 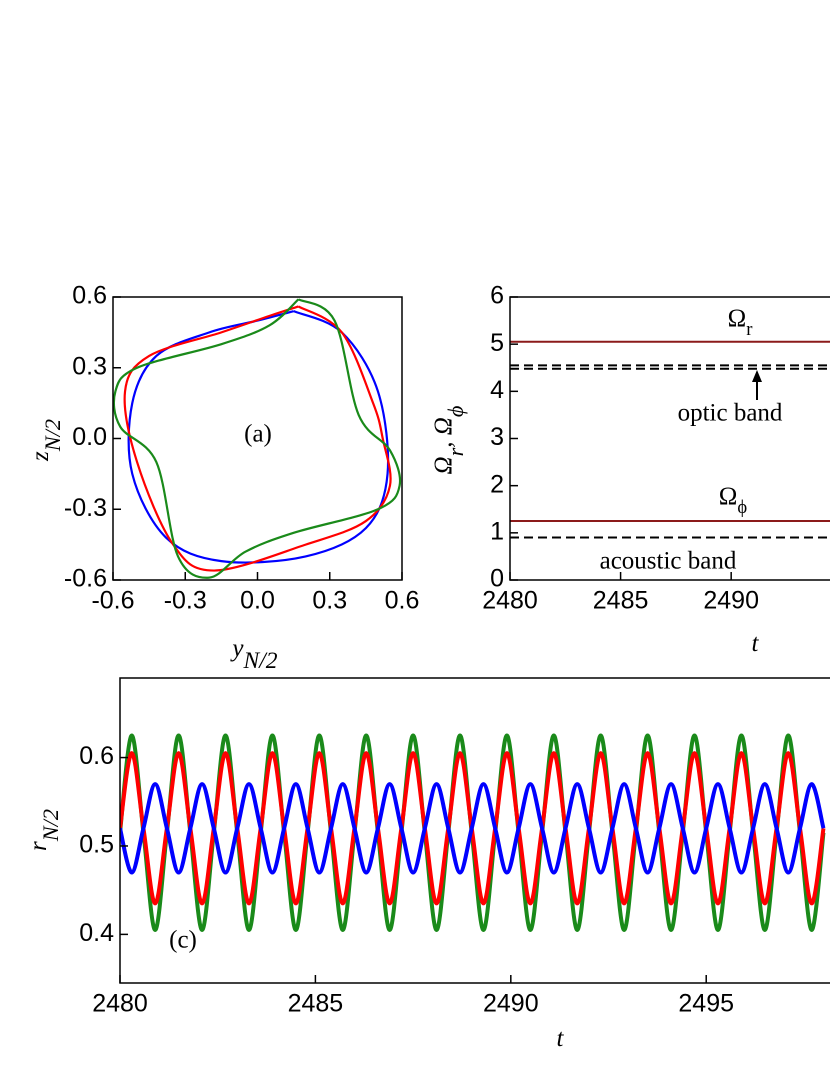 What do you see at coordinates (329, 601) in the screenshot?
I see `x-tick-label: 0.3` at bounding box center [329, 601].